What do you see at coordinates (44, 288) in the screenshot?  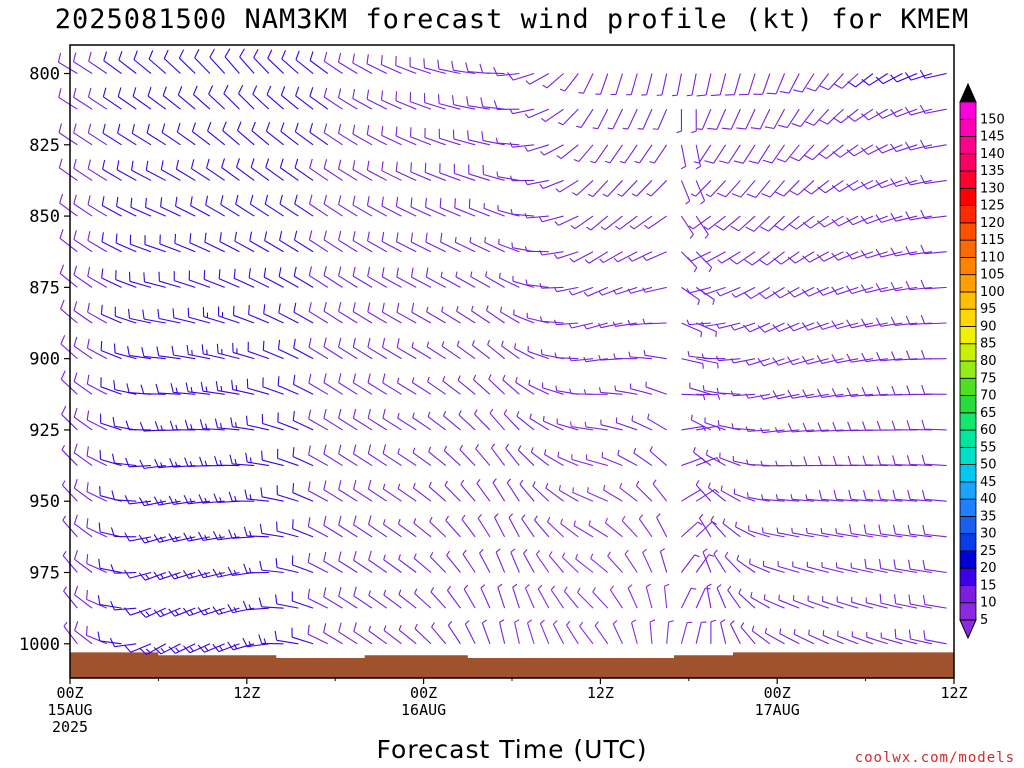 I see `y-tick-label: 875` at bounding box center [44, 288].